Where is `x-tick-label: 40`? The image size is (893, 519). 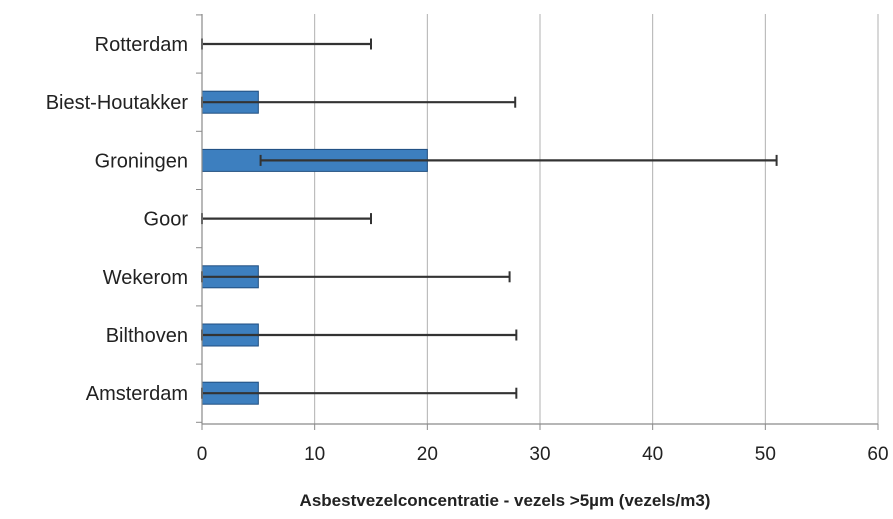
x-tick-label: 40 is located at coordinates (652, 454).